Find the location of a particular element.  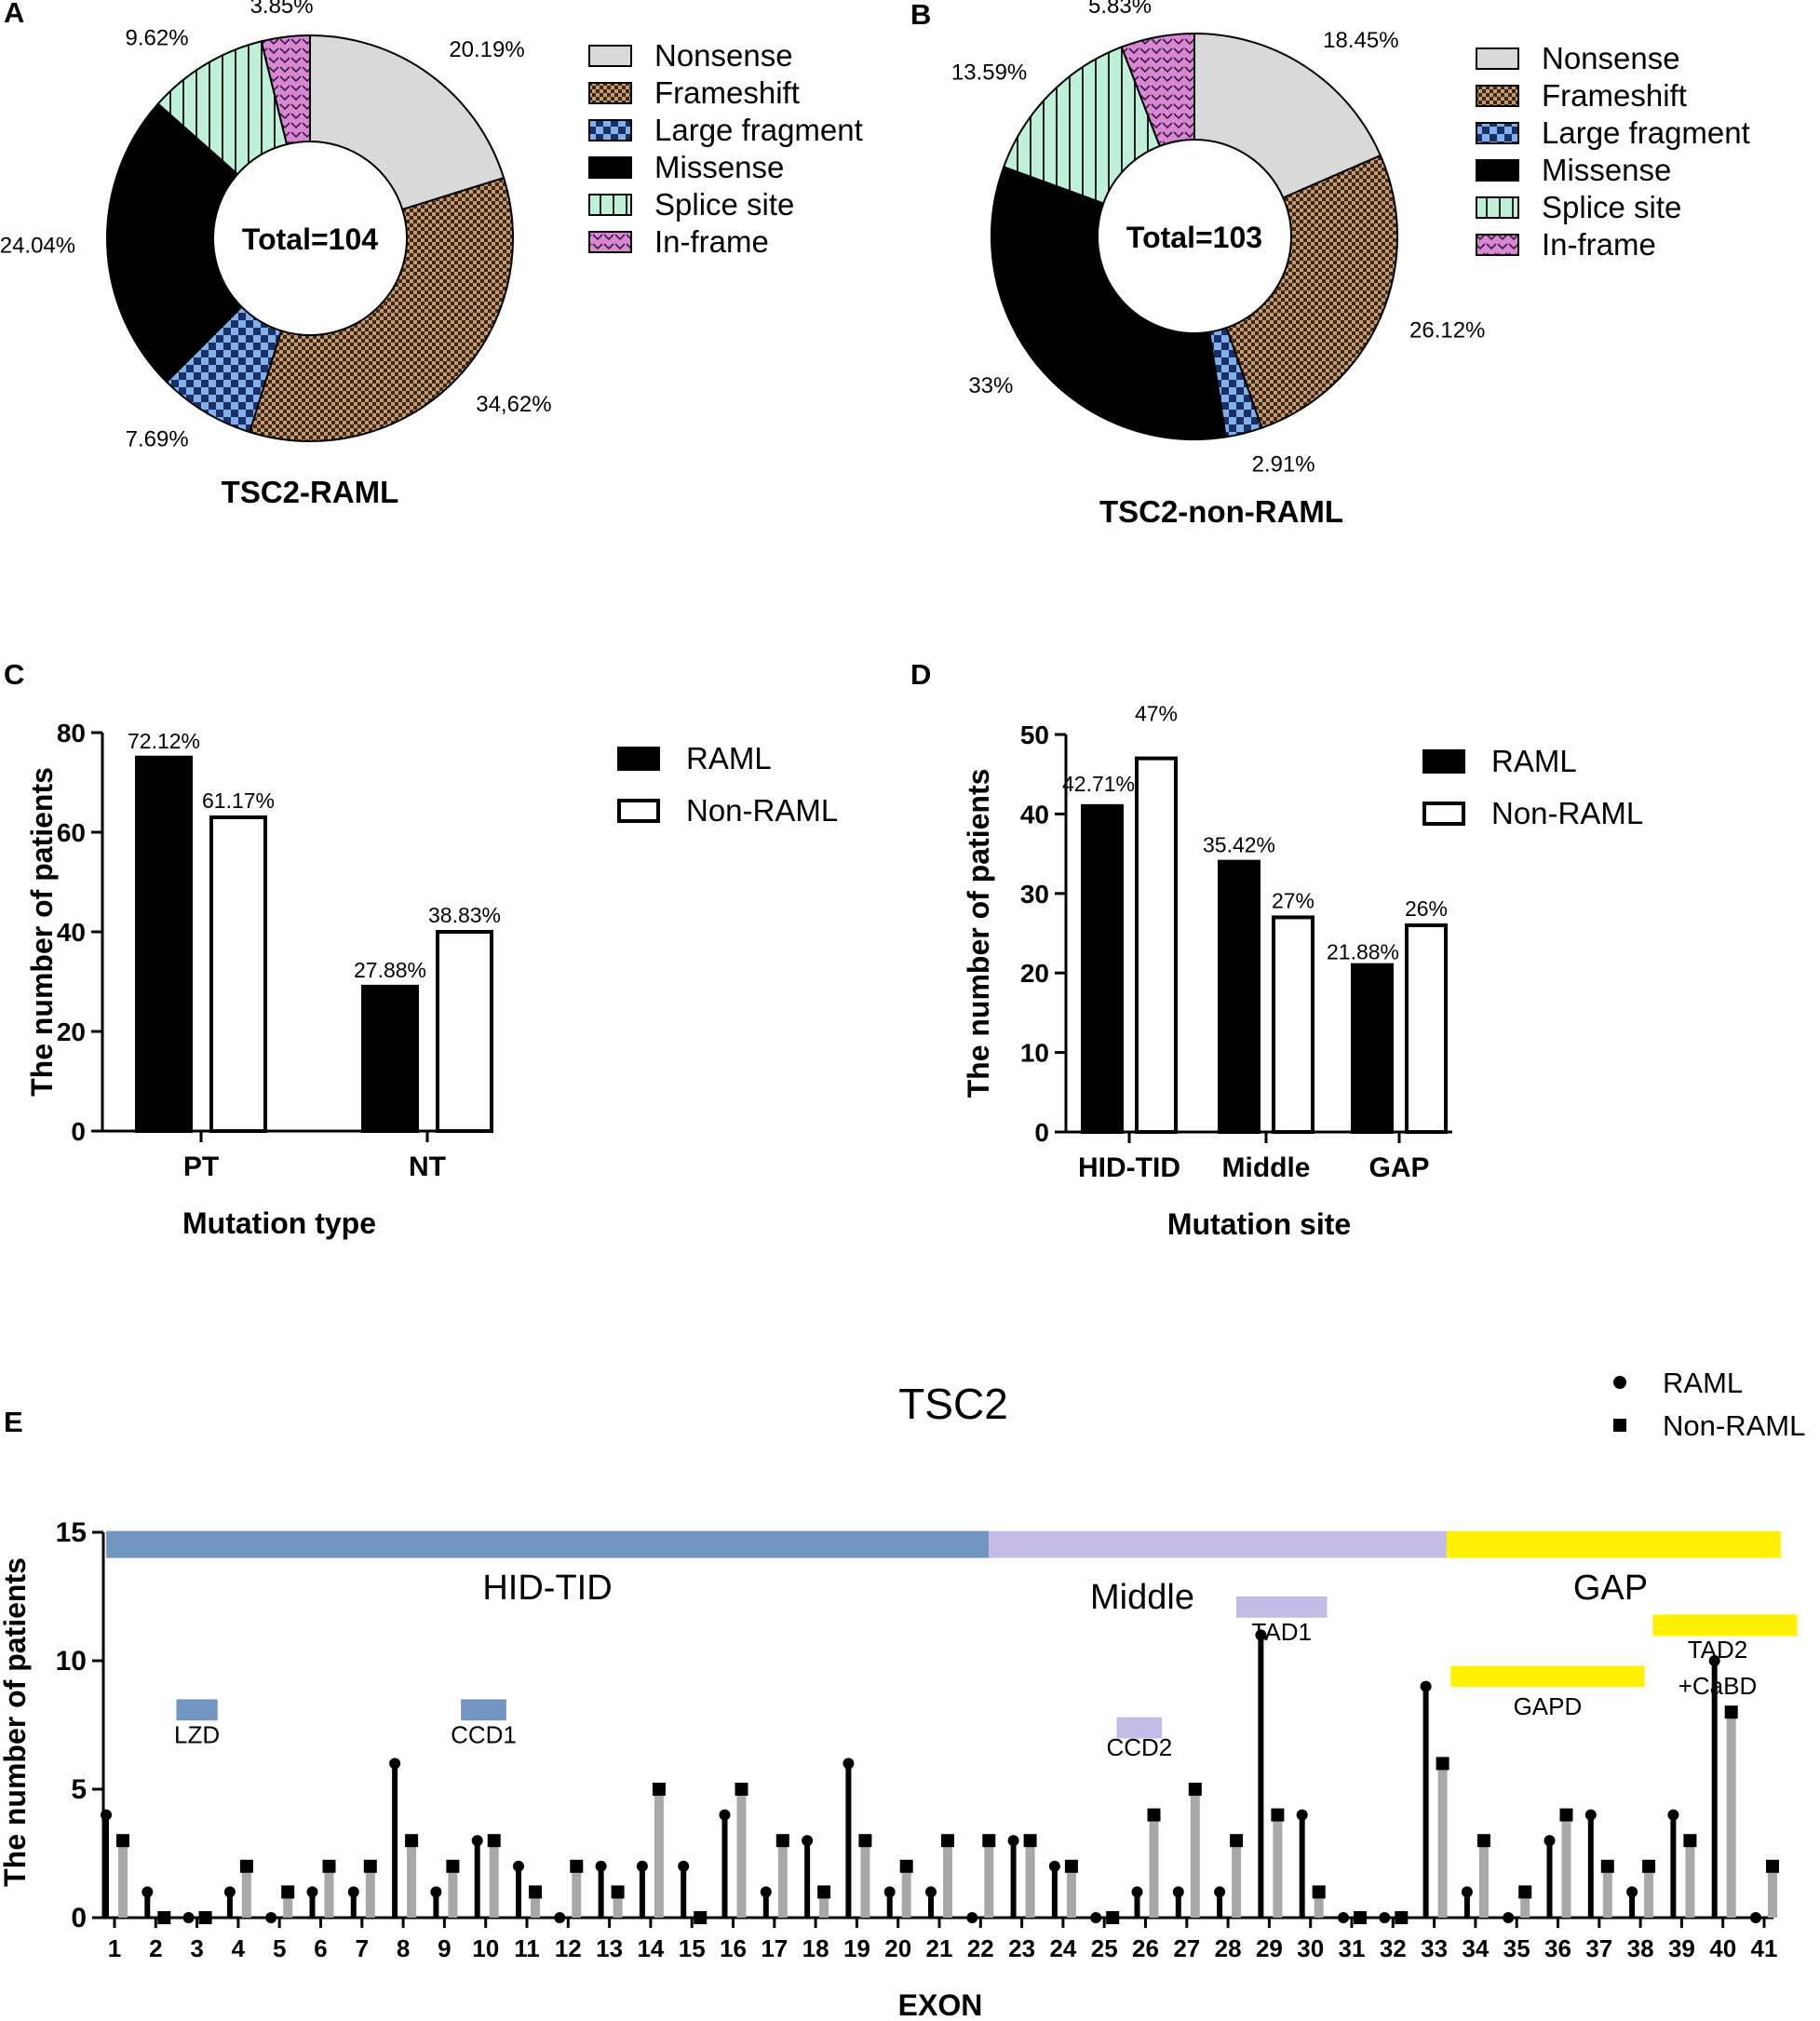

legend-label-nonsense: Nonsense is located at coordinates (723, 55).